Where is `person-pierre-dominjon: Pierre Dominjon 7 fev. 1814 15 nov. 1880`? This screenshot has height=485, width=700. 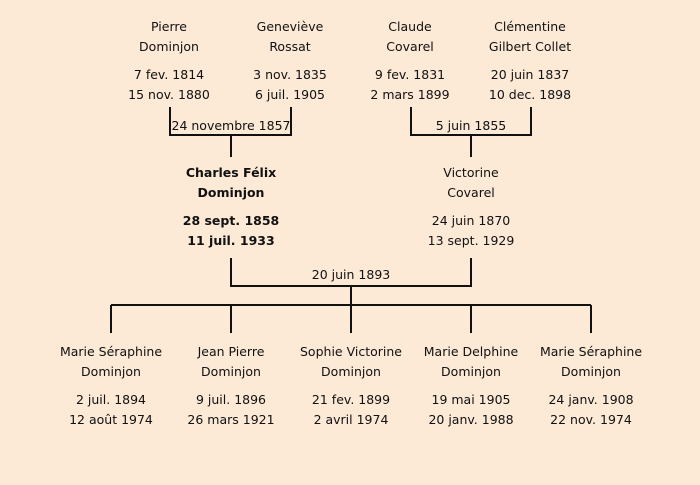
person-pierre-dominjon: Pierre Dominjon 7 fev. 1814 15 nov. 1880 is located at coordinates (169, 61).